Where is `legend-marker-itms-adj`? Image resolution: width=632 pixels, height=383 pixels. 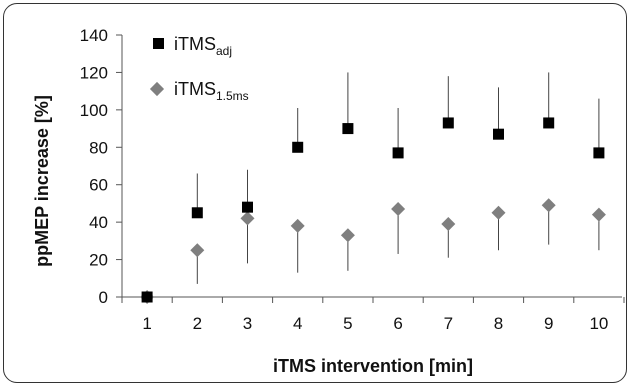 legend-marker-itms-adj is located at coordinates (158, 43).